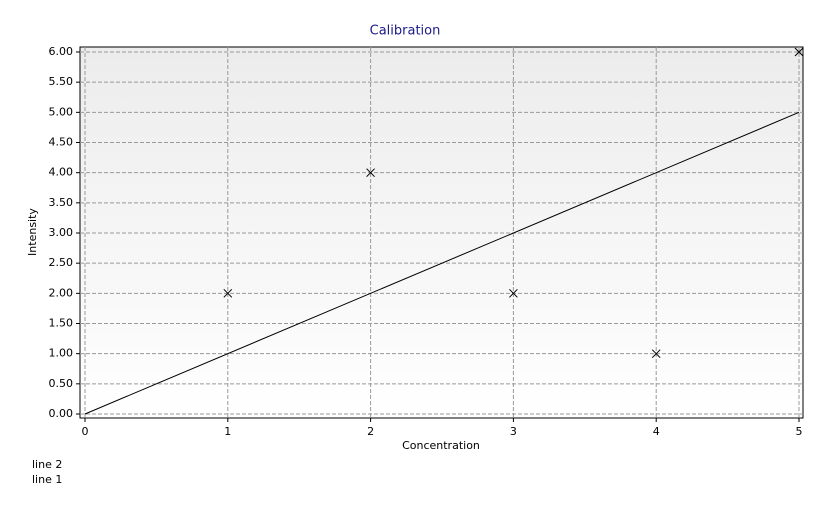 The image size is (828, 508). I want to click on y-tick-label: 6.00, so click(61, 51).